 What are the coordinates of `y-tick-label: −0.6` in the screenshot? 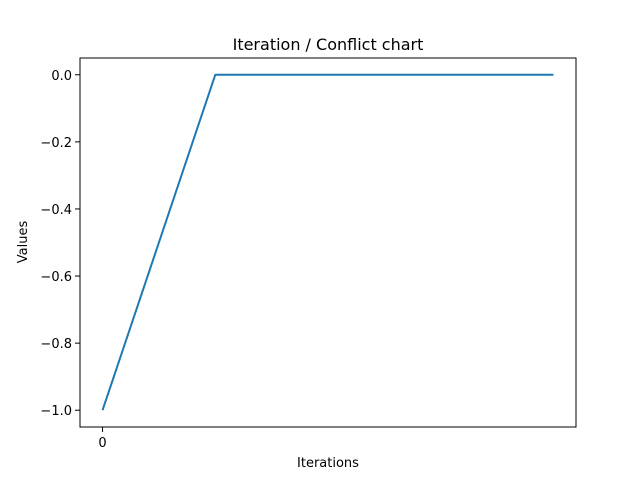 It's located at (56, 277).